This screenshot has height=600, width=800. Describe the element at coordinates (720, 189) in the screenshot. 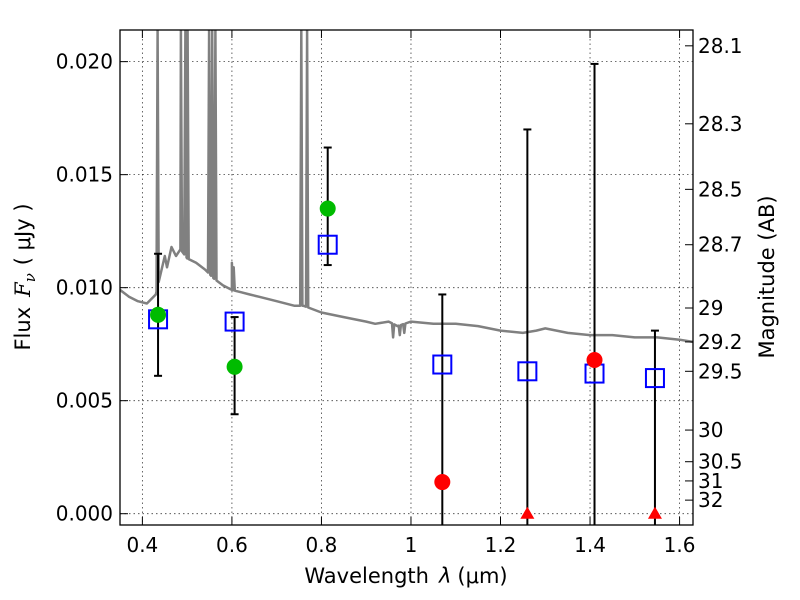

I see `y2-tick-label: 28.5` at that location.